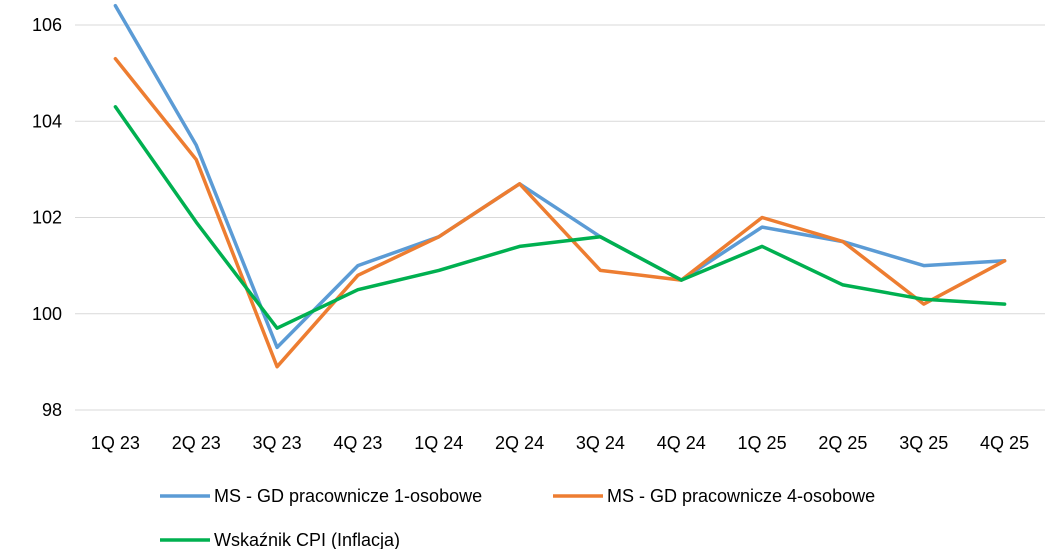 The height and width of the screenshot is (549, 1051). I want to click on y-tick-label: 102, so click(47, 218).